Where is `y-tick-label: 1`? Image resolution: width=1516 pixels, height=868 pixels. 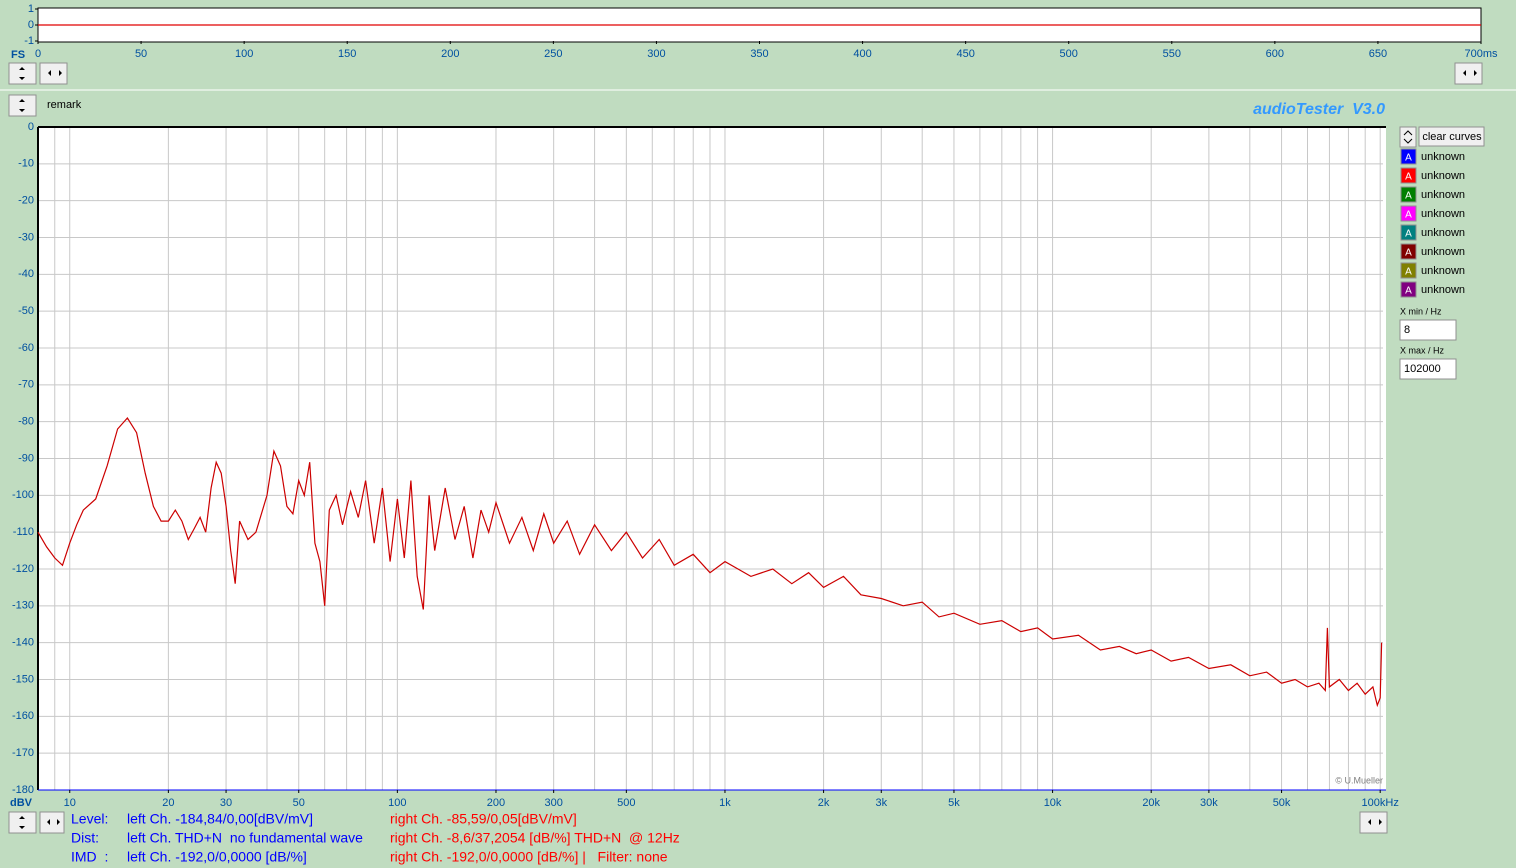 y-tick-label: 1 is located at coordinates (31, 9).